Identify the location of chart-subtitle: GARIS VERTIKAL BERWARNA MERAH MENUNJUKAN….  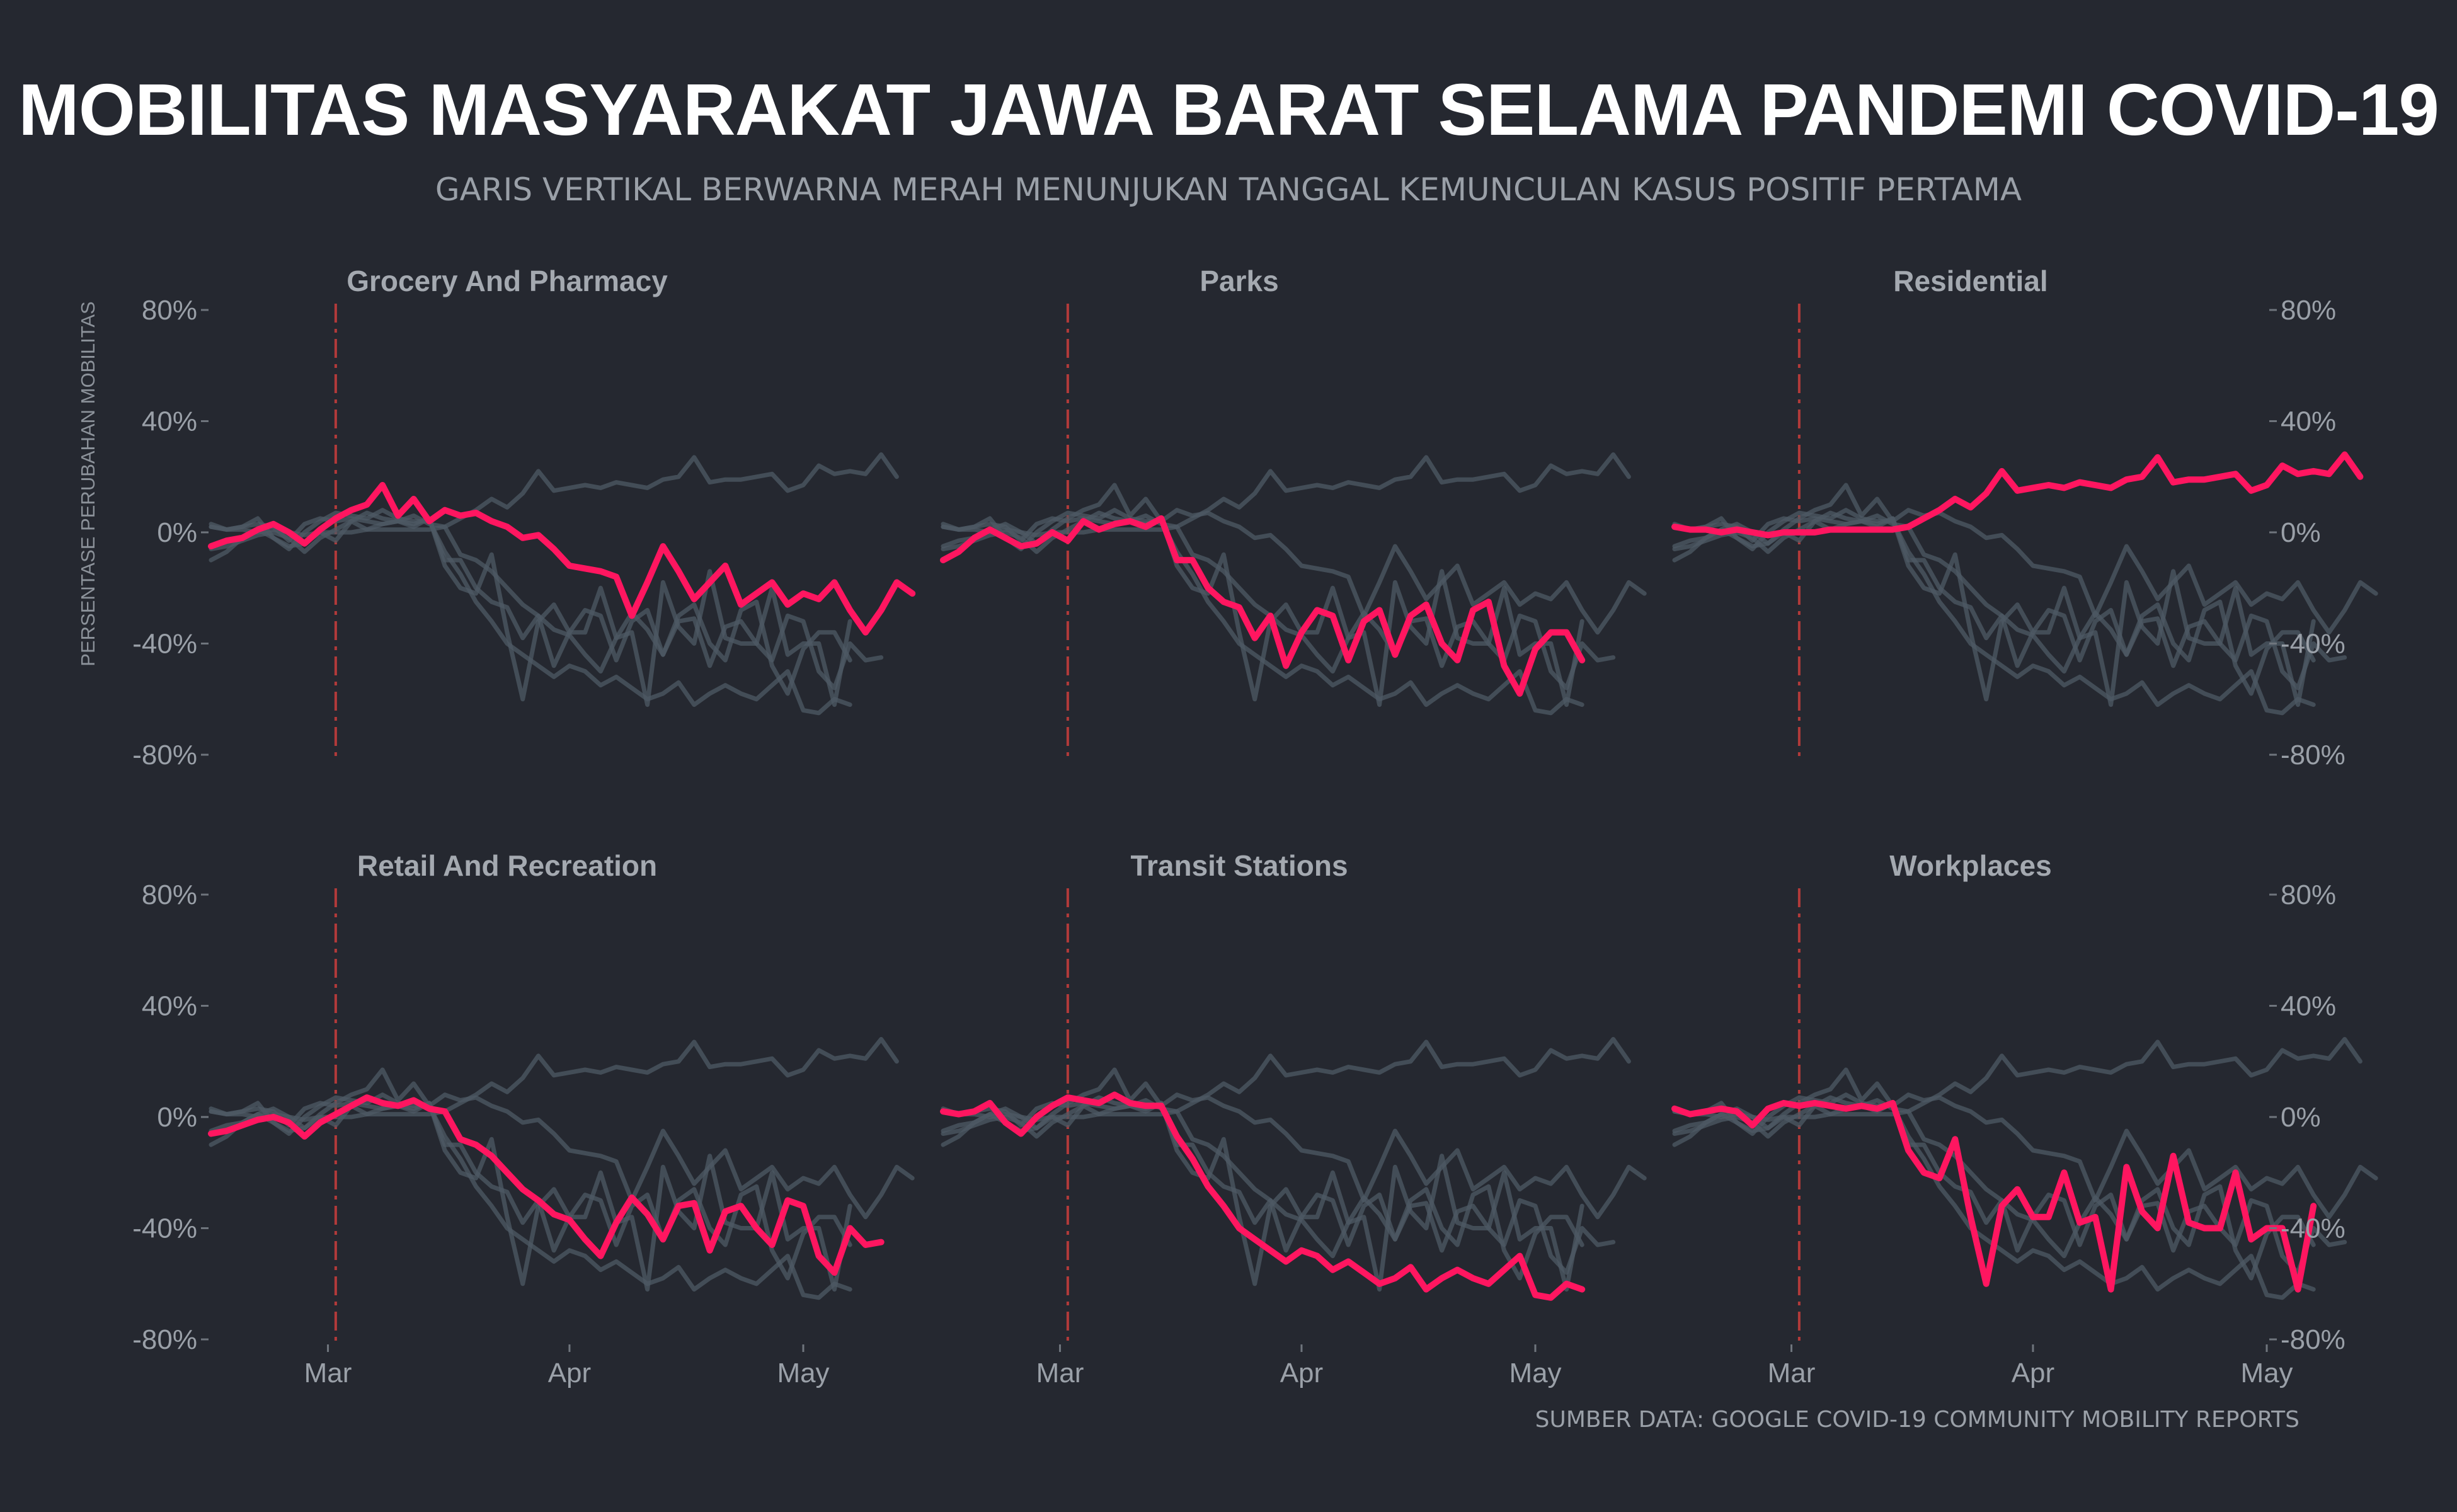
(1228, 189).